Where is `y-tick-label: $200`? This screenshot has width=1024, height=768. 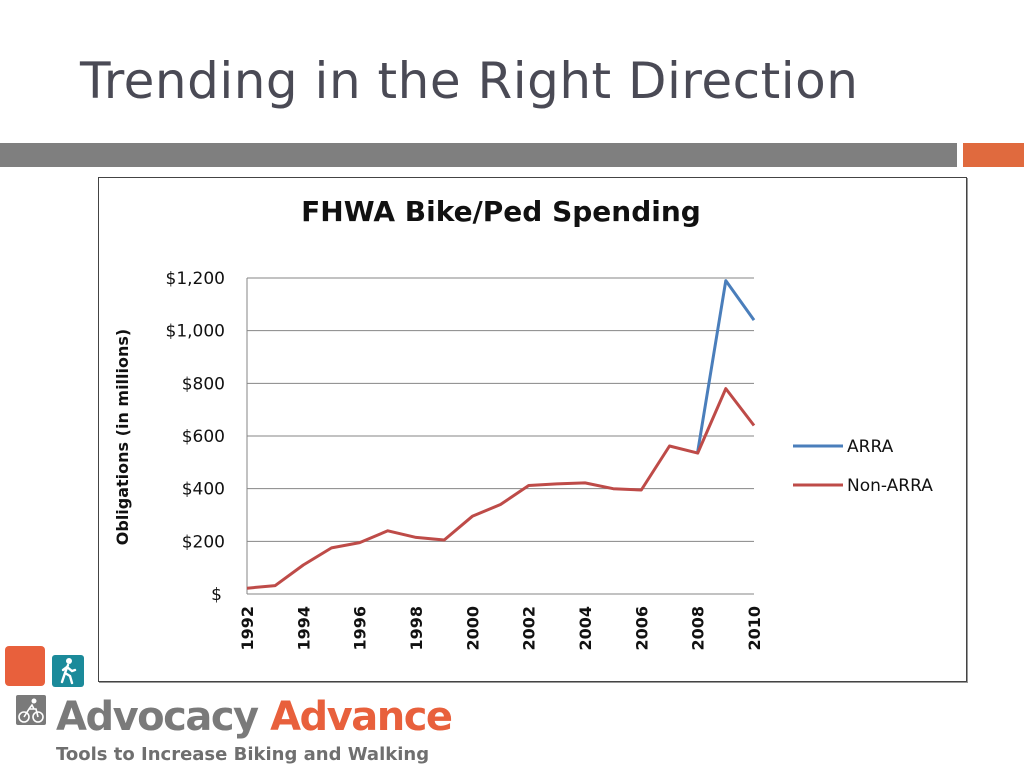 y-tick-label: $200 is located at coordinates (203, 542).